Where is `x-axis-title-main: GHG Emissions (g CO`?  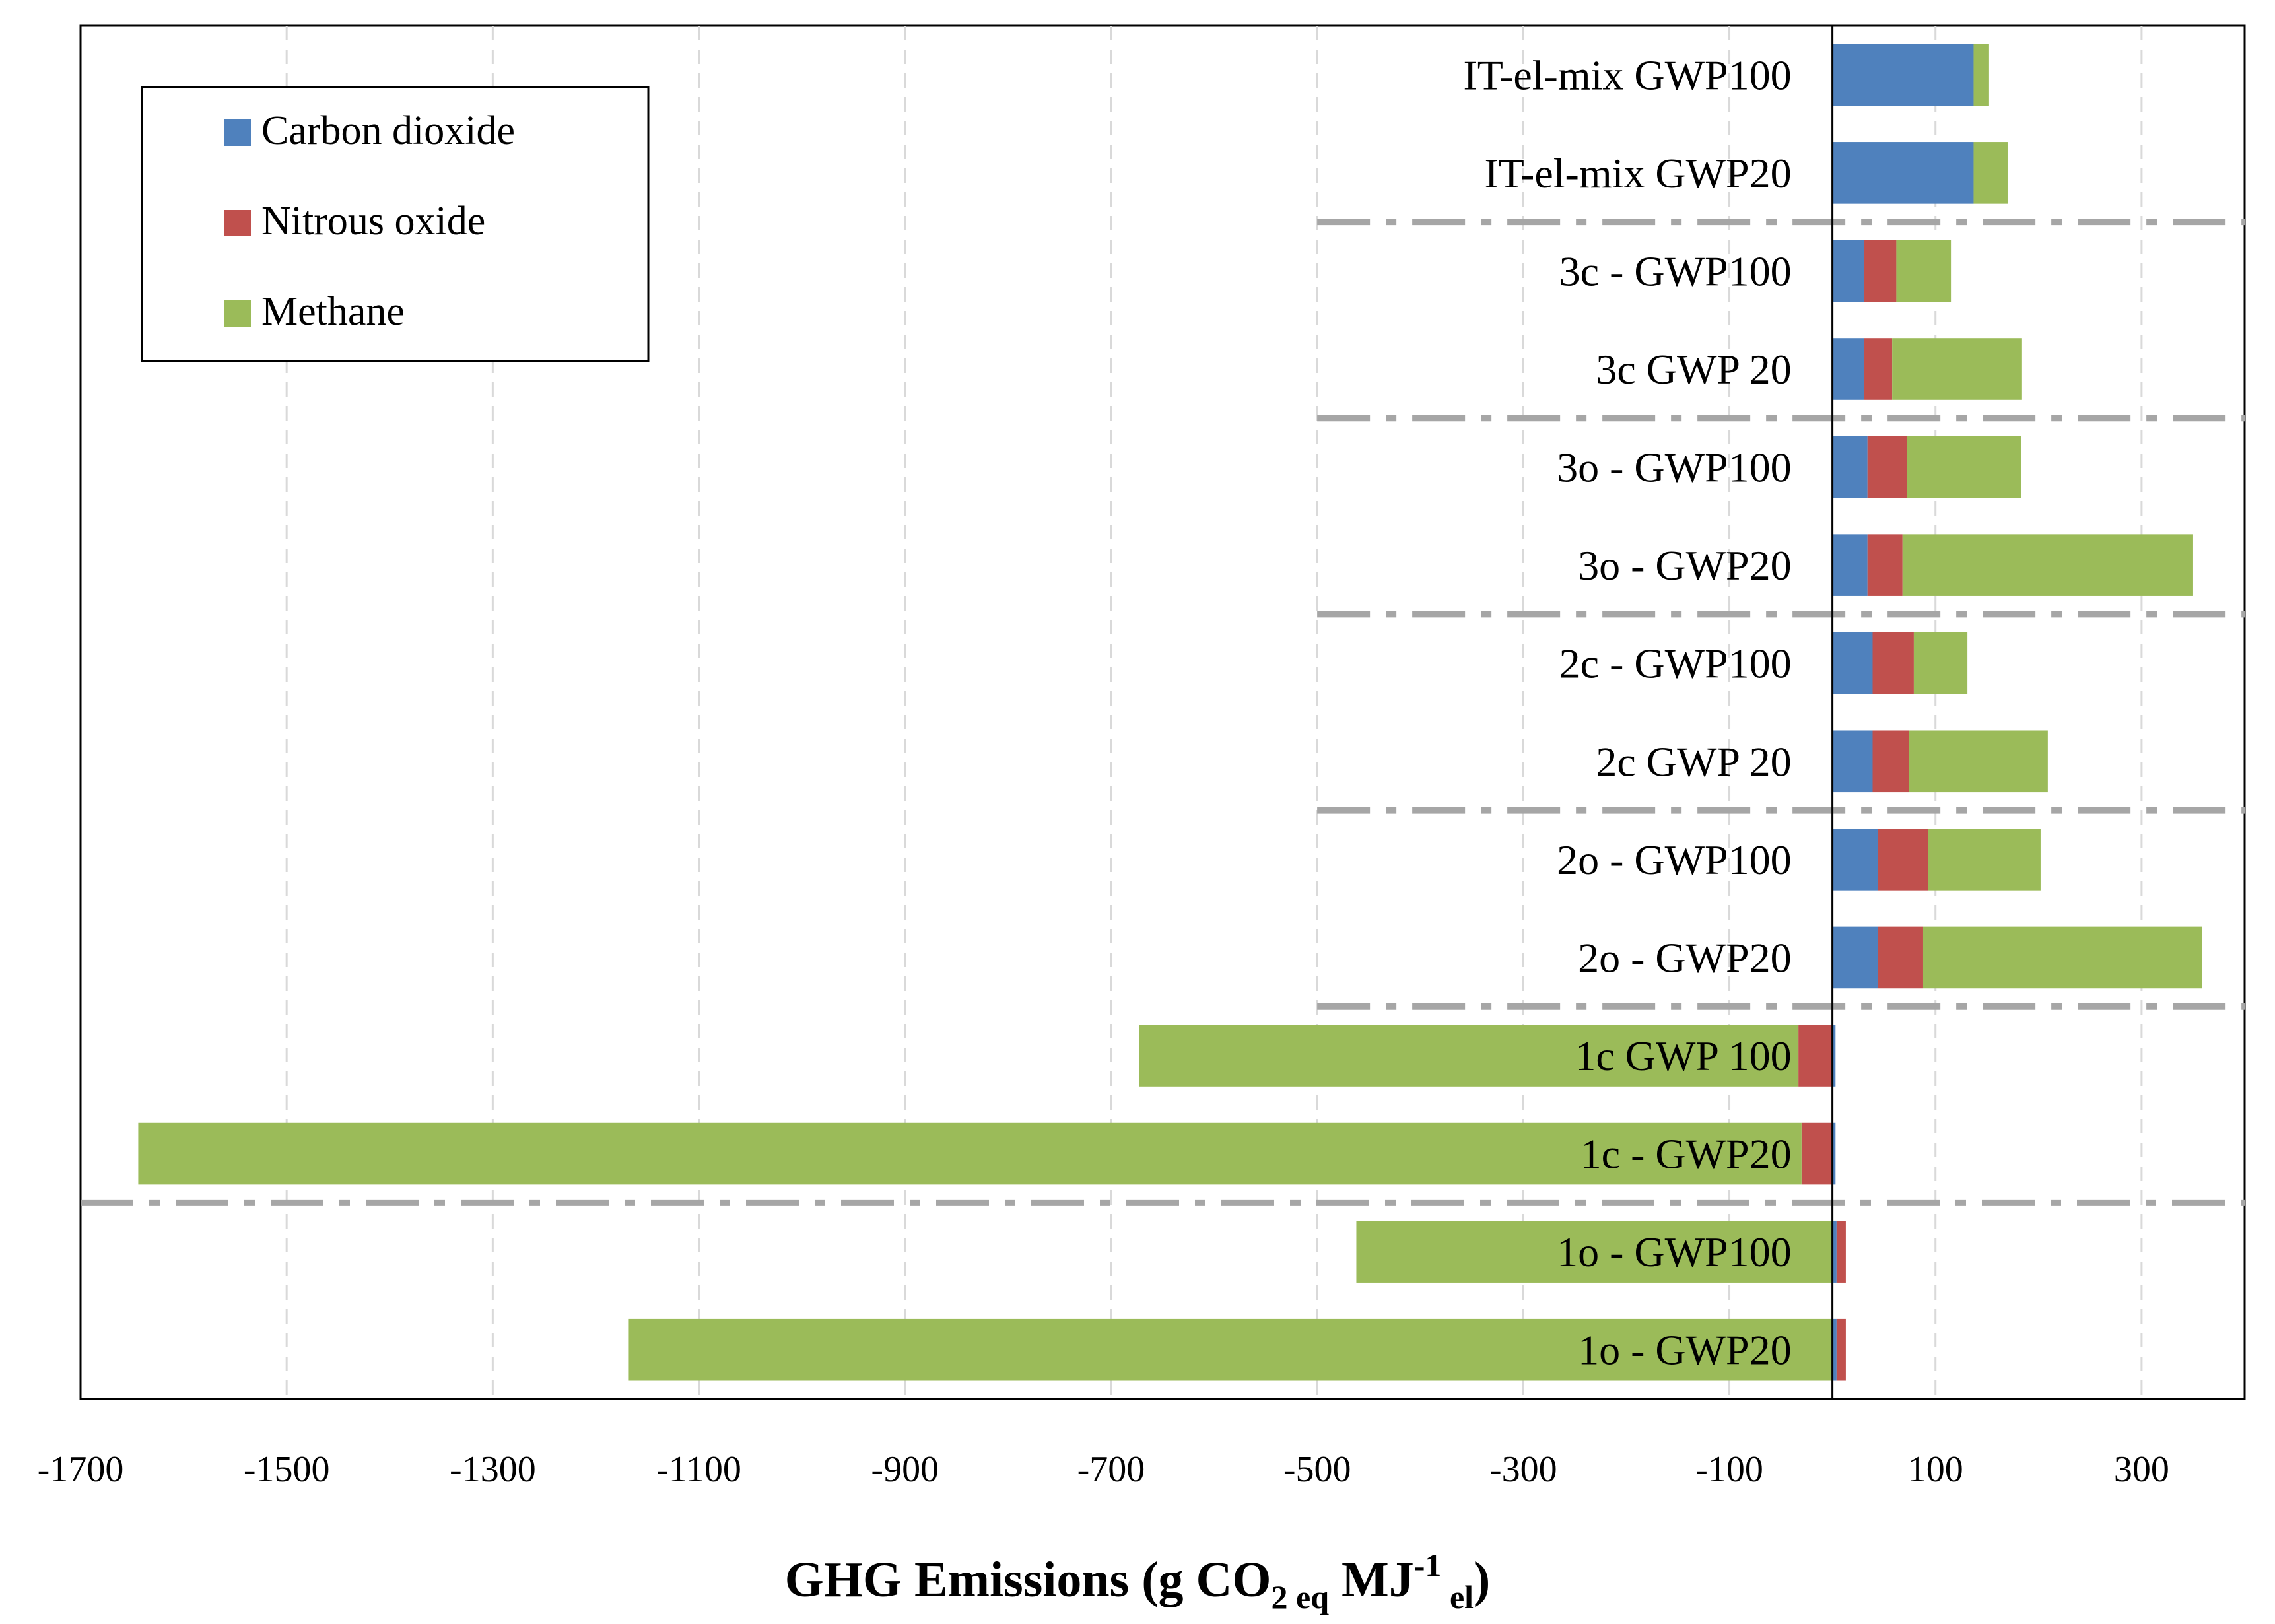
x-axis-title-main: GHG Emissions (g CO is located at coordinates (1028, 1580).